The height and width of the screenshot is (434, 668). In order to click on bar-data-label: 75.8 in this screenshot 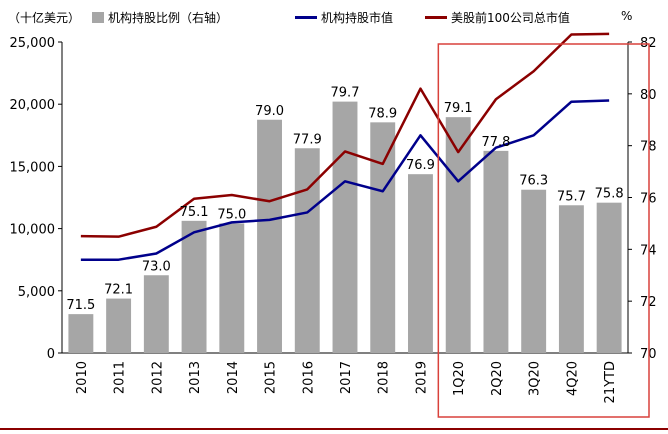, I will do `click(609, 194)`.